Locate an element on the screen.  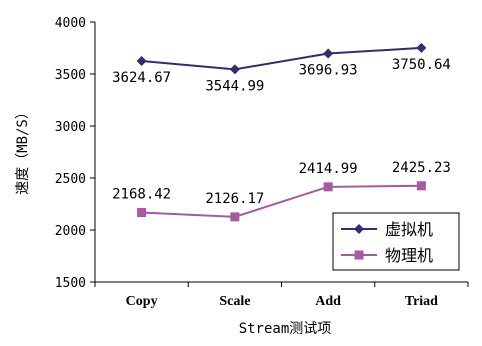
y-tick-label: 2000 is located at coordinates (70, 231).